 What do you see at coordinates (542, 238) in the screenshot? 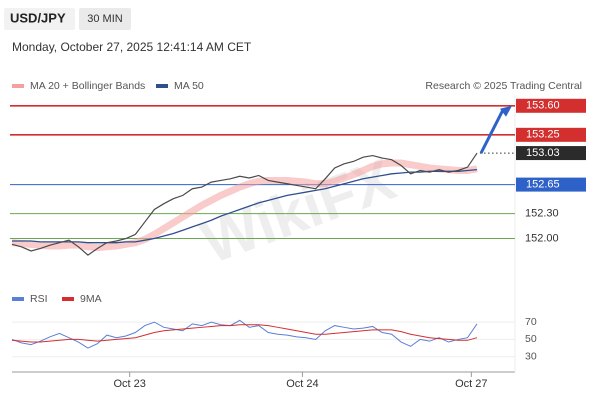
I see `level-label: 152.00` at bounding box center [542, 238].